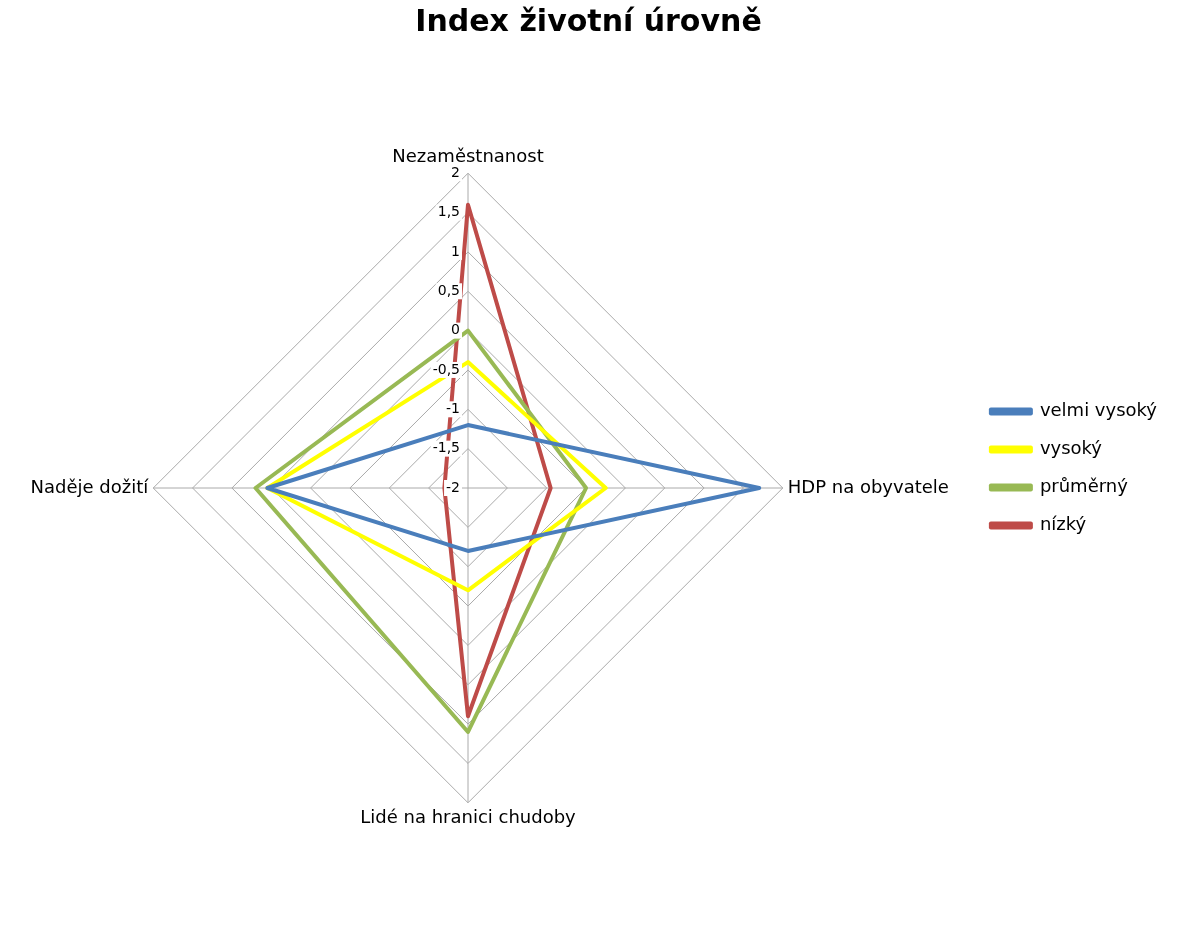 Image resolution: width=1187 pixels, height=942 pixels. What do you see at coordinates (453, 486) in the screenshot?
I see `y-tick-label: -2` at bounding box center [453, 486].